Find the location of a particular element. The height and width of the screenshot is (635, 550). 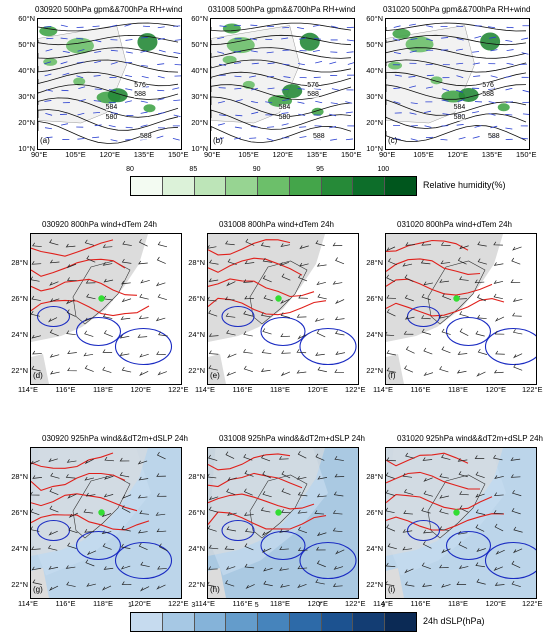

province-boundary is located at coordinates (101, 292).